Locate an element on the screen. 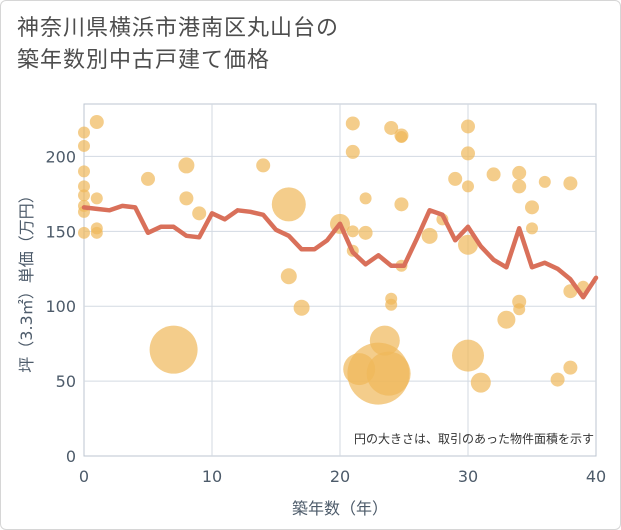 This screenshot has height=530, width=621. x-axis-title: 築年数（年） is located at coordinates (340, 508).